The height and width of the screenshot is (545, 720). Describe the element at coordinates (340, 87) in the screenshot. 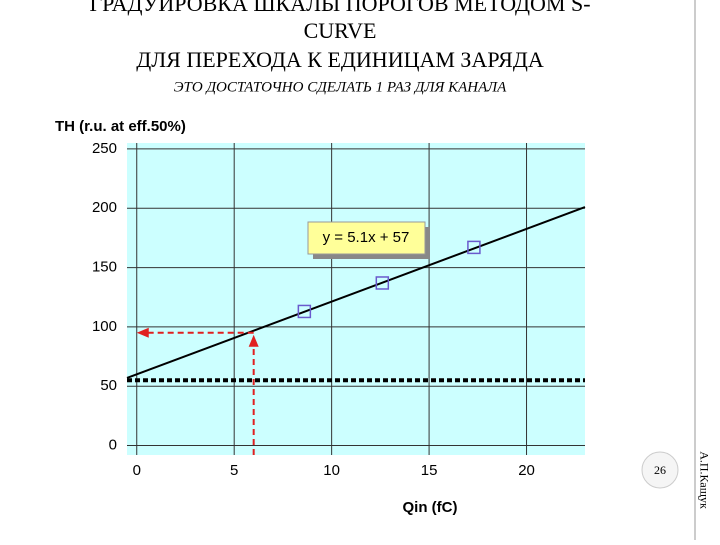

I see `subtitle: ЭТО ДОСТАТОЧНО СДЕЛАТЬ 1 РАЗ ДЛЯ КАНАЛА` at that location.